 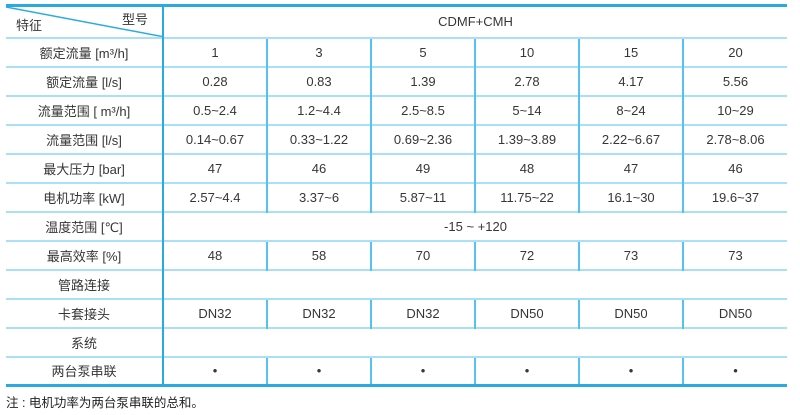 What do you see at coordinates (422, 138) in the screenshot?
I see `cell-value: 0.69~2.36` at bounding box center [422, 138].